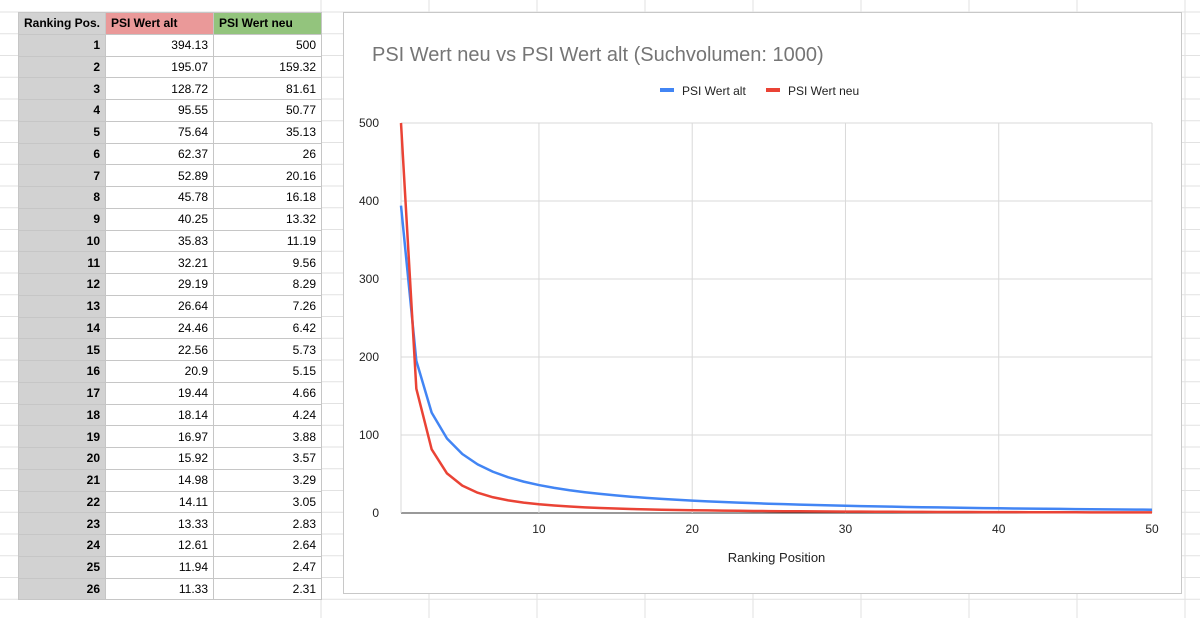  What do you see at coordinates (267, 371) in the screenshot?
I see `psi-wert-neu-cell: 5.15` at bounding box center [267, 371].